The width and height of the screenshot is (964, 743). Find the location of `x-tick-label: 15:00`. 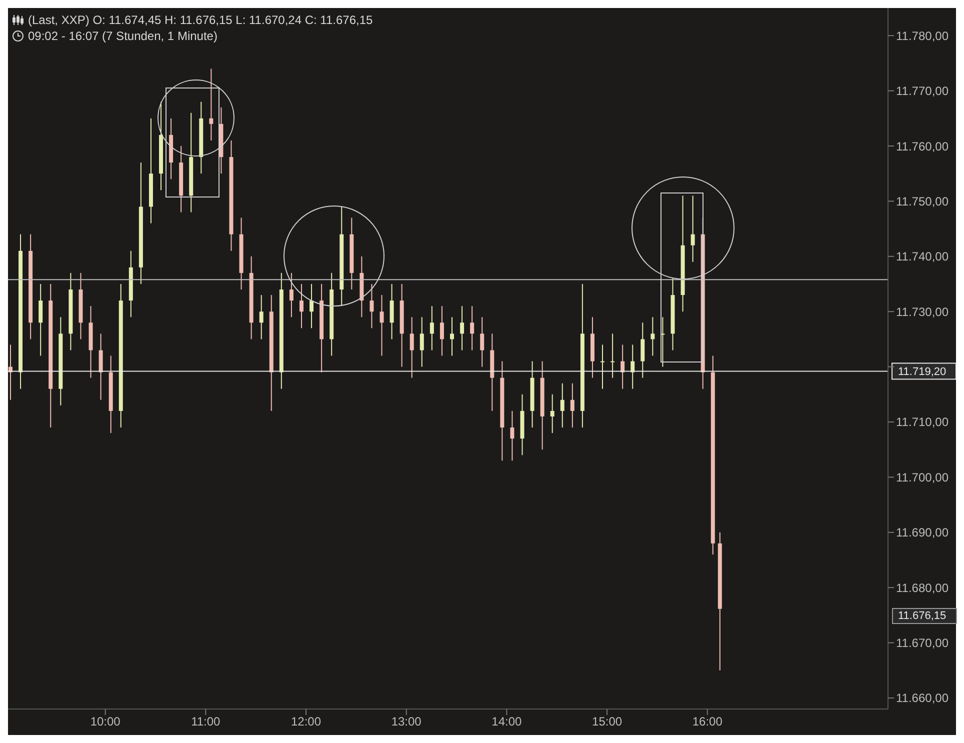

x-tick-label: 15:00 is located at coordinates (607, 721).